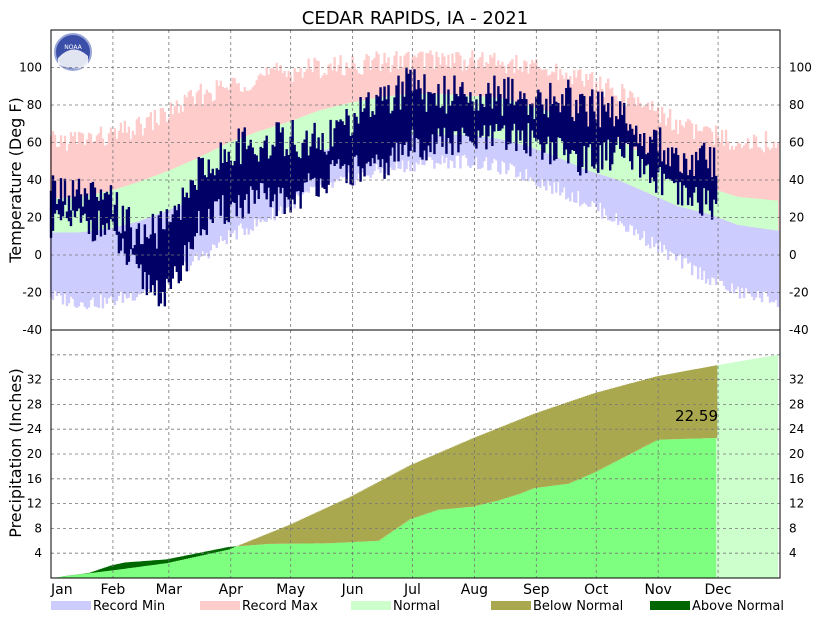  I want to click on above-normal-precip-area, so click(143, 562).